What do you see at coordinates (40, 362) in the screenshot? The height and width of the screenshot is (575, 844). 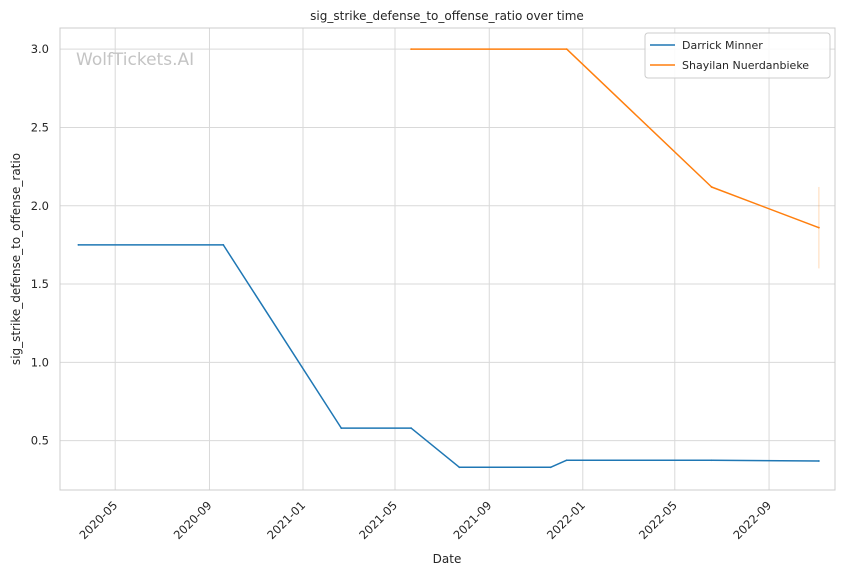 I see `y-tick-label: 1.0` at bounding box center [40, 362].